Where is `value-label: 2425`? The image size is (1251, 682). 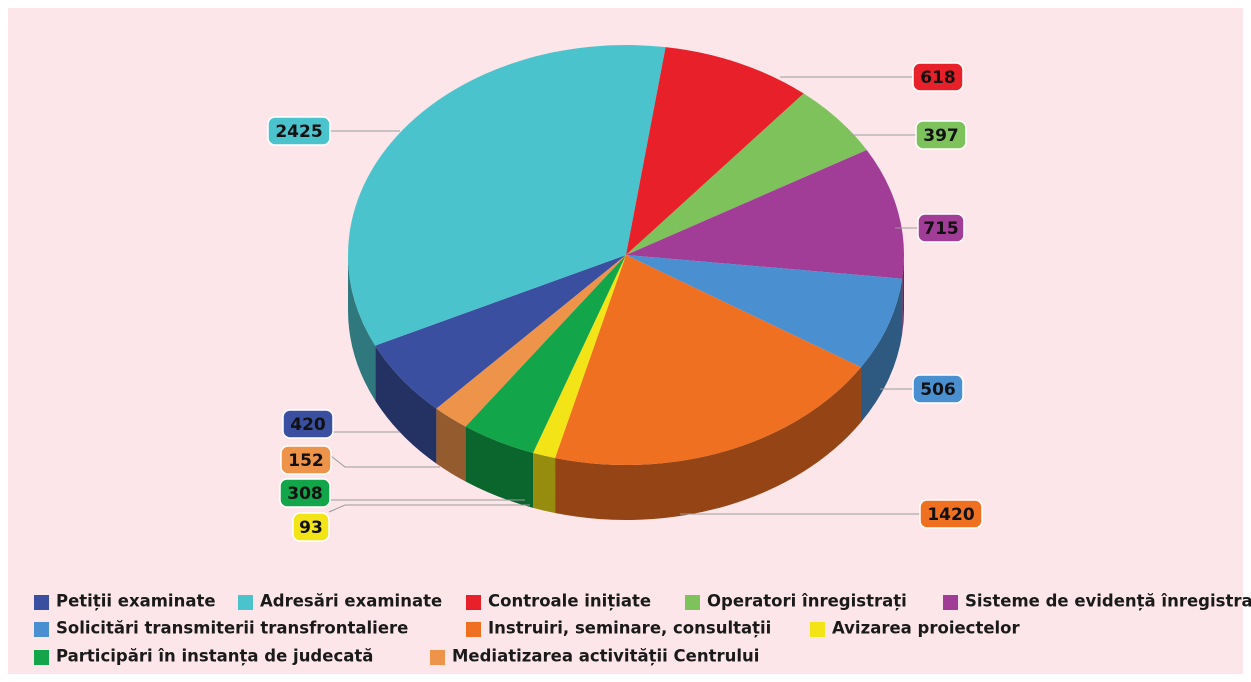
value-label: 2425 is located at coordinates (298, 132).